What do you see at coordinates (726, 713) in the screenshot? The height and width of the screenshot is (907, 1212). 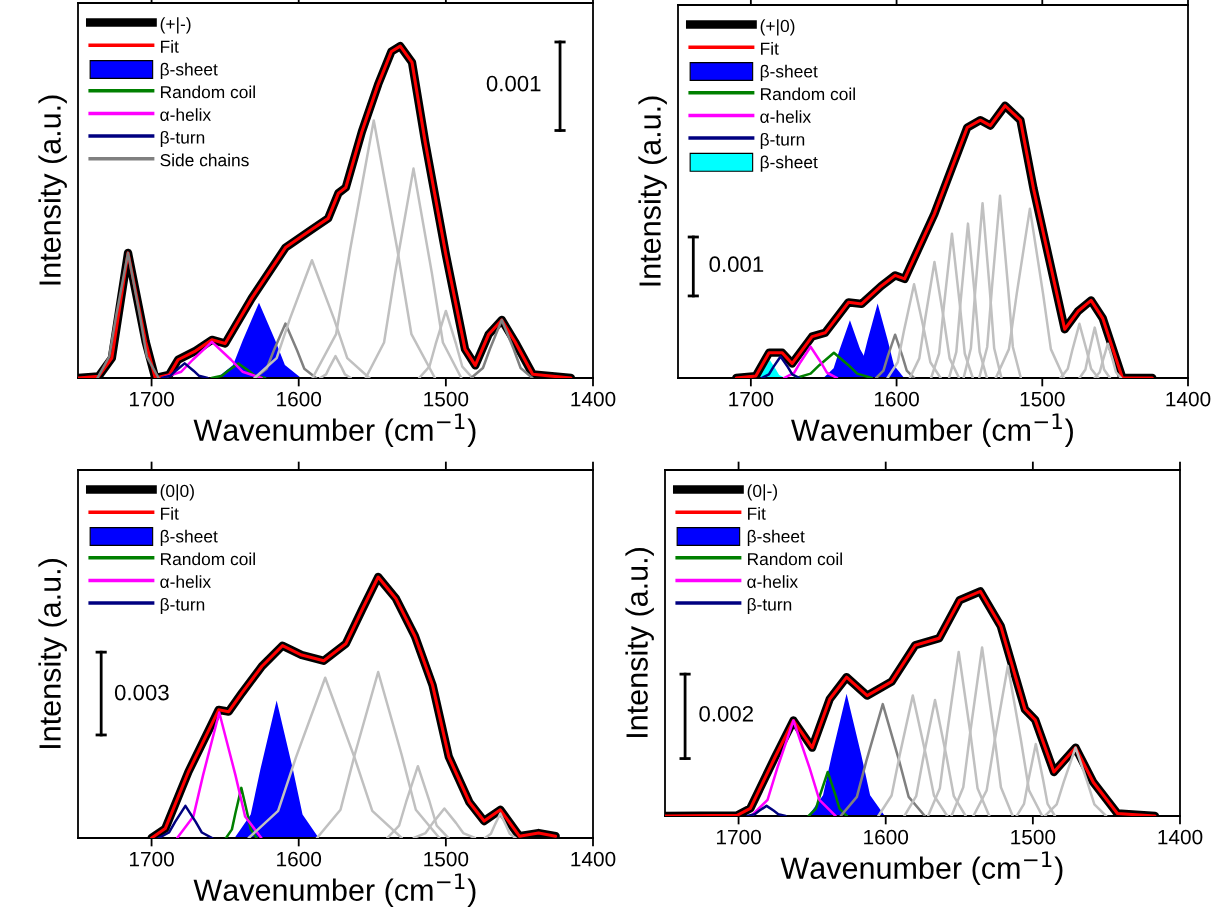 I see `annotation: 0.002` at bounding box center [726, 713].